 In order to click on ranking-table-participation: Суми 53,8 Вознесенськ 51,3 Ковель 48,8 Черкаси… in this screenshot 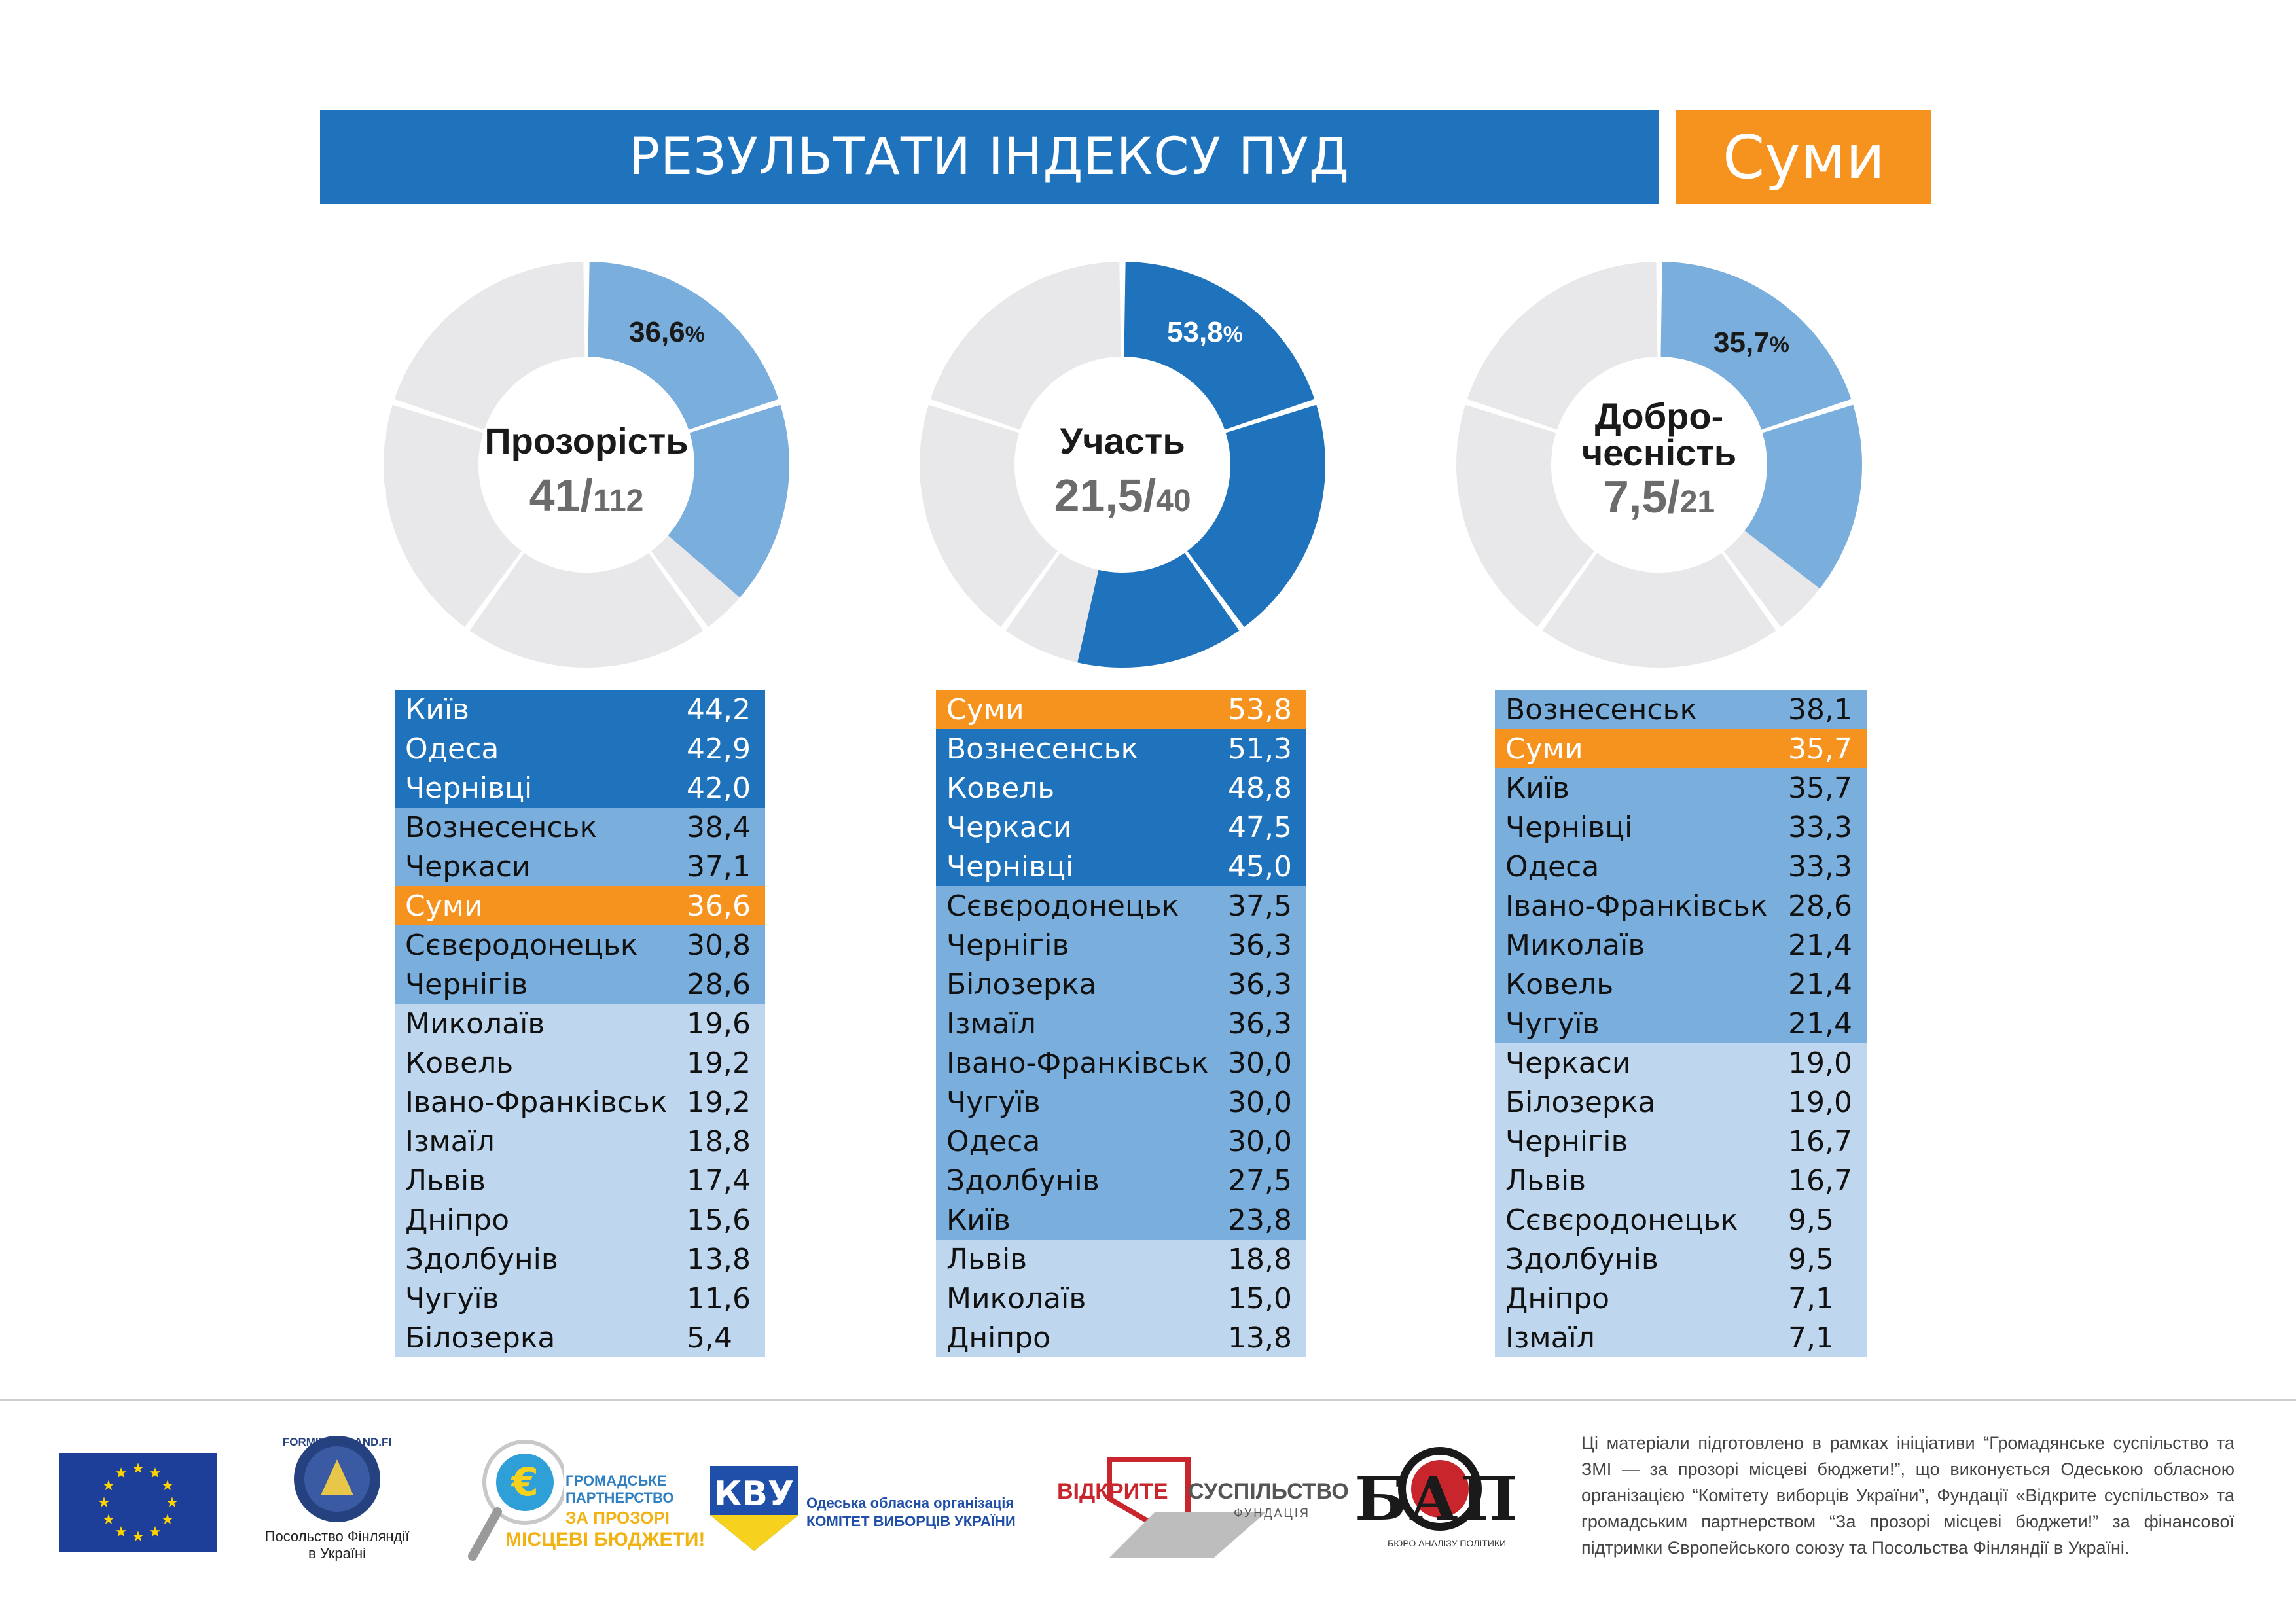, I will do `click(1121, 1023)`.